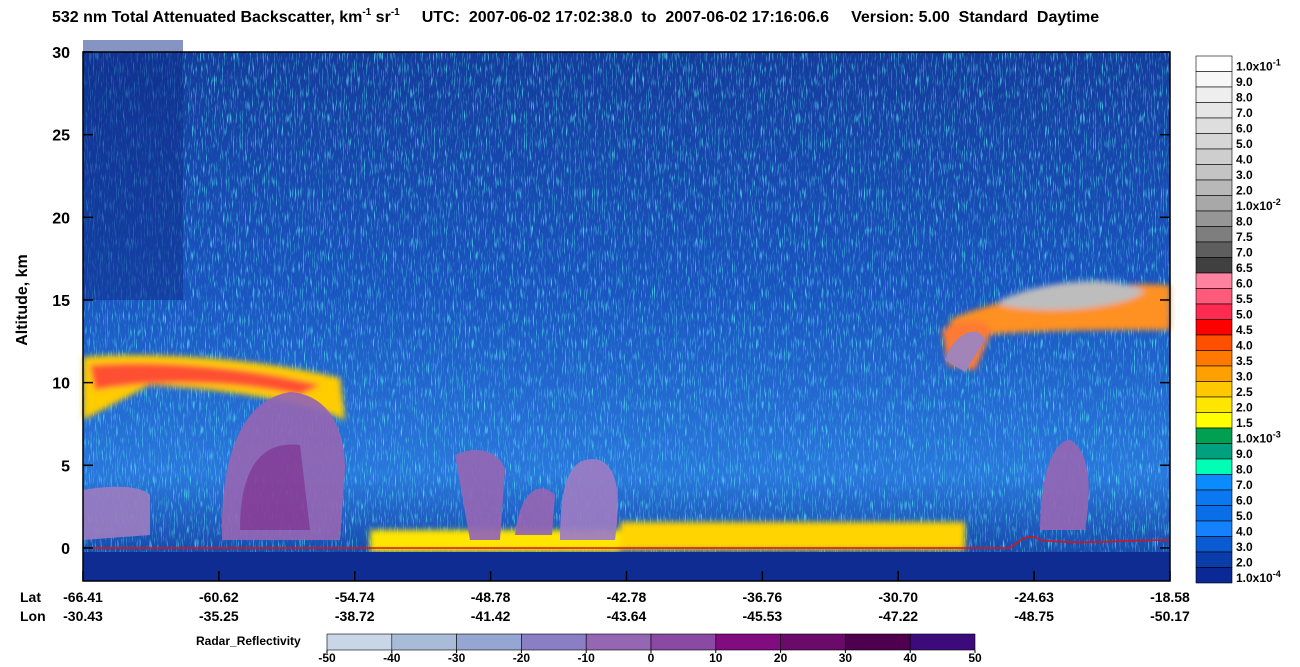  I want to click on colorbar-label-text: 7.0, so click(1244, 113).